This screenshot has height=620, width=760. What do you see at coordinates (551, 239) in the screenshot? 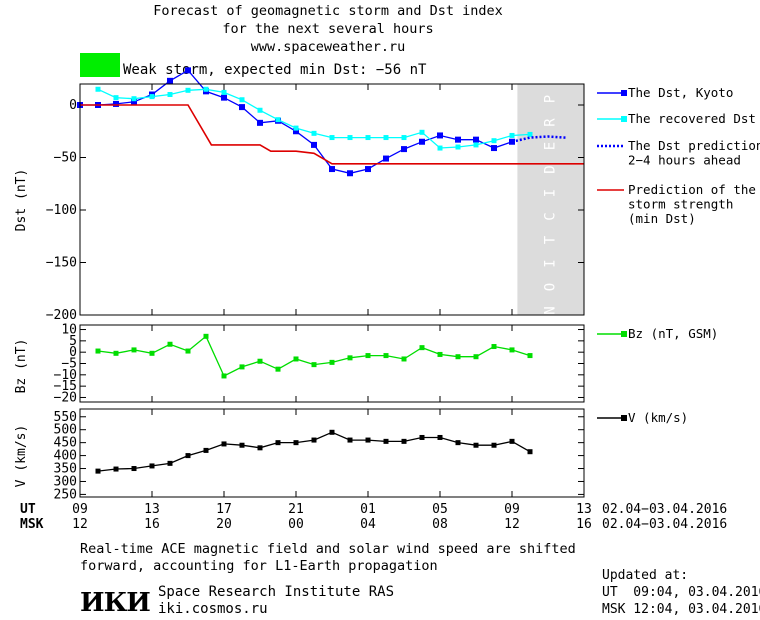
I see `prediction-band-letter: T` at bounding box center [551, 239].